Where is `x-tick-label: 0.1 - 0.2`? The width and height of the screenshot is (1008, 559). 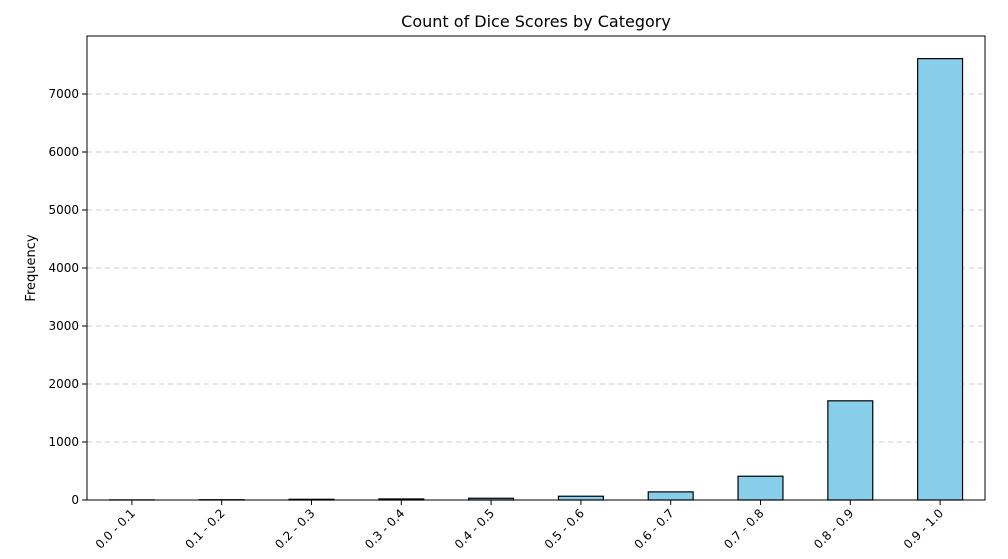 x-tick-label: 0.1 - 0.2 is located at coordinates (204, 528).